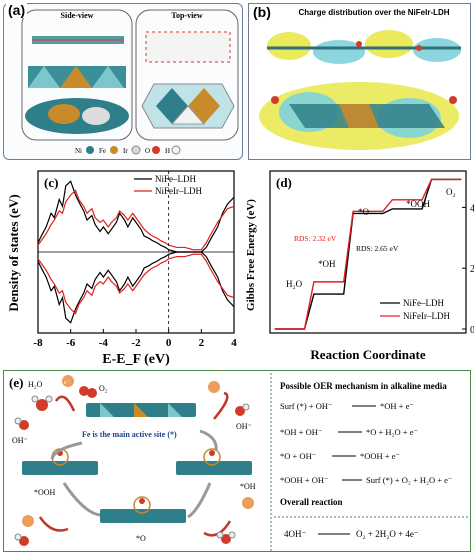  I want to click on gibbs-legend-nifeir: NiFeIr–LDH, so click(426, 316).